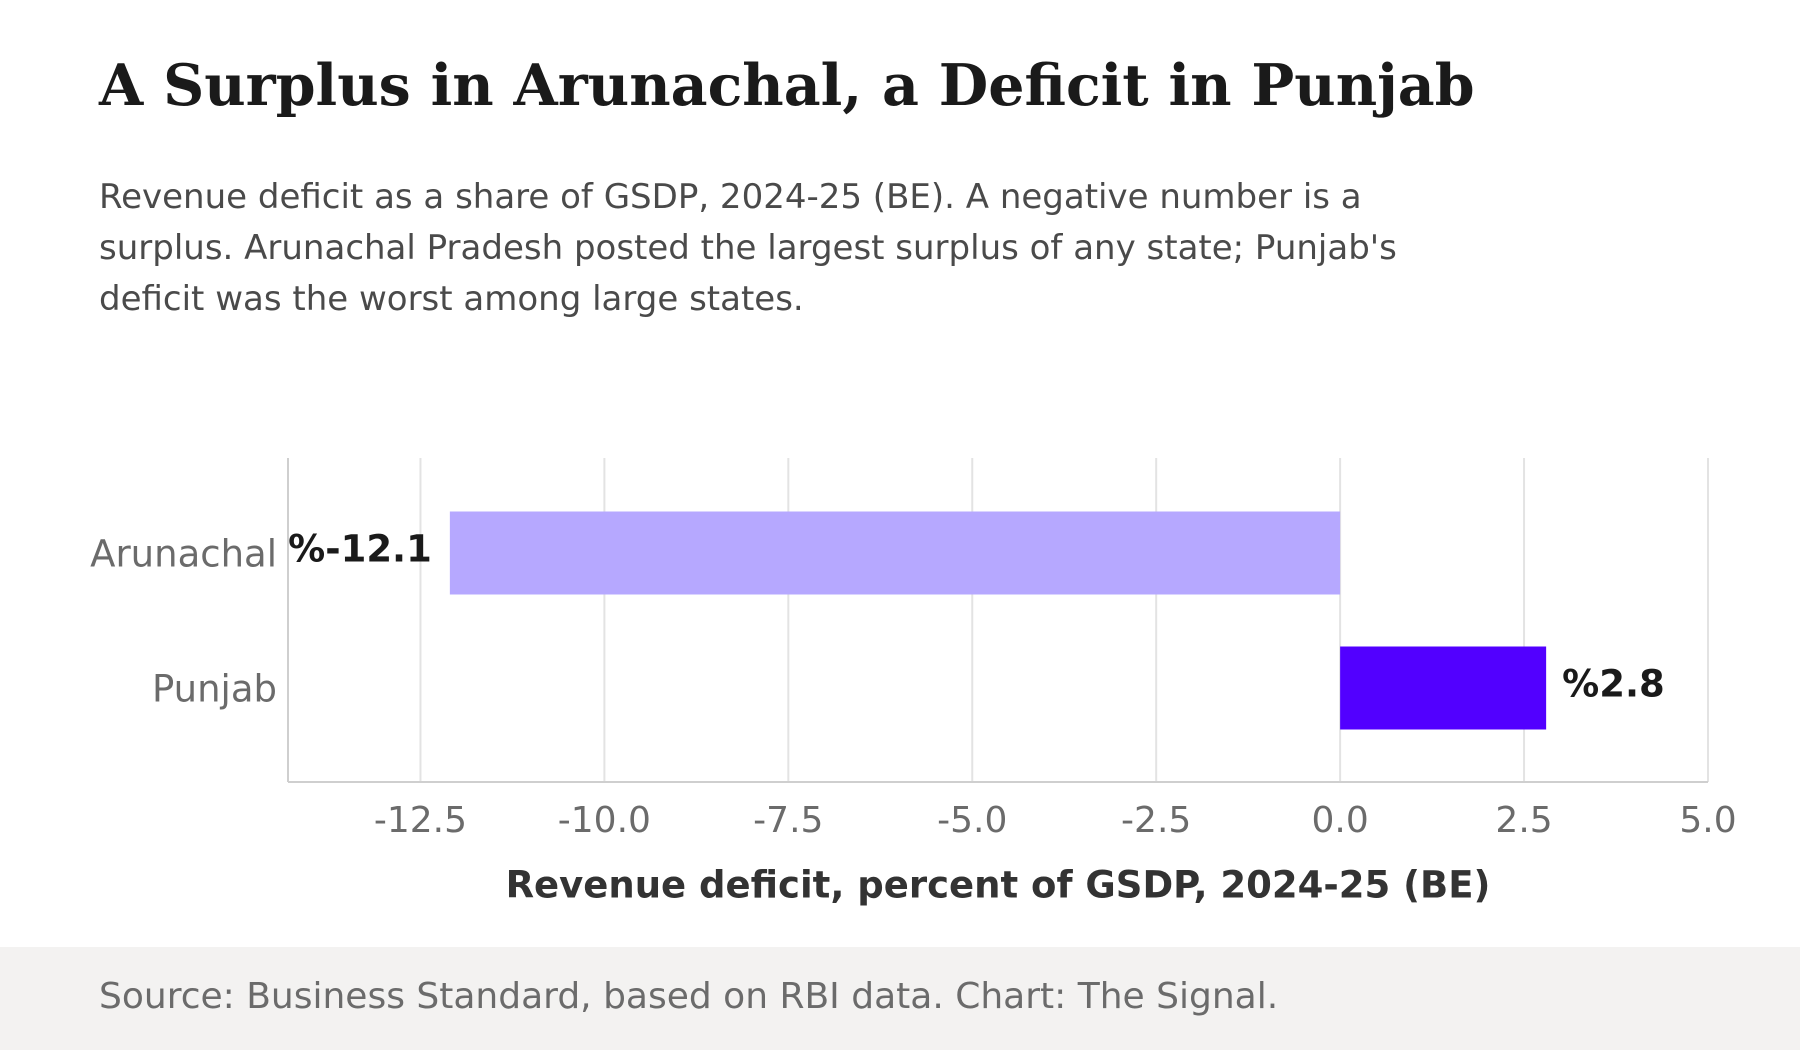  What do you see at coordinates (1523, 820) in the screenshot?
I see `x-tick-label: 2.5` at bounding box center [1523, 820].